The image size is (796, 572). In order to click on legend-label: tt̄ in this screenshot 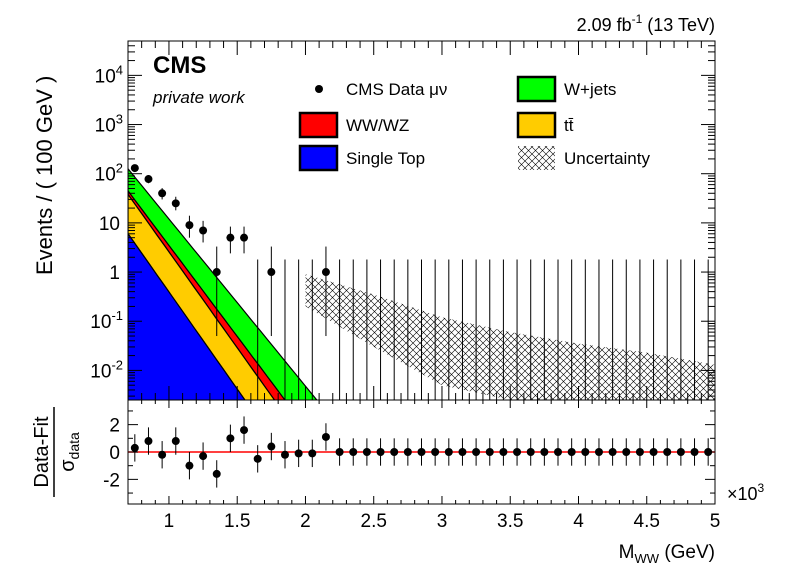, I will do `click(569, 125)`.